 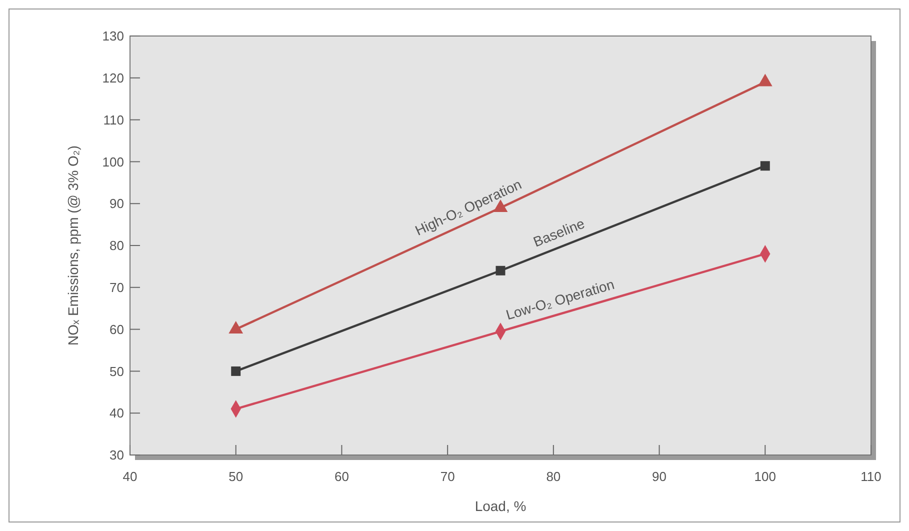 What do you see at coordinates (236, 476) in the screenshot?
I see `x-tick-label: 50` at bounding box center [236, 476].